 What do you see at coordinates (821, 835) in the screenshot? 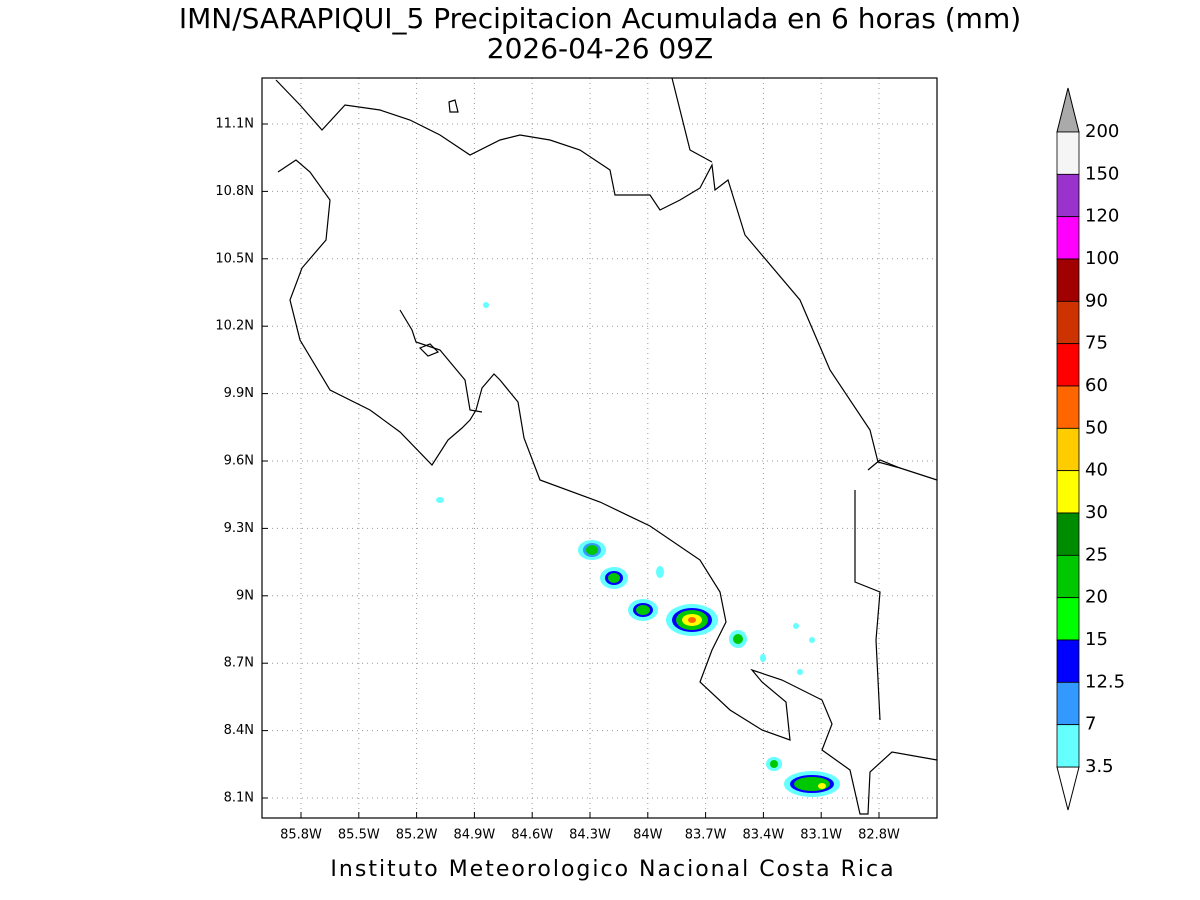
I see `lon-tick-label: 83.1W` at bounding box center [821, 835].